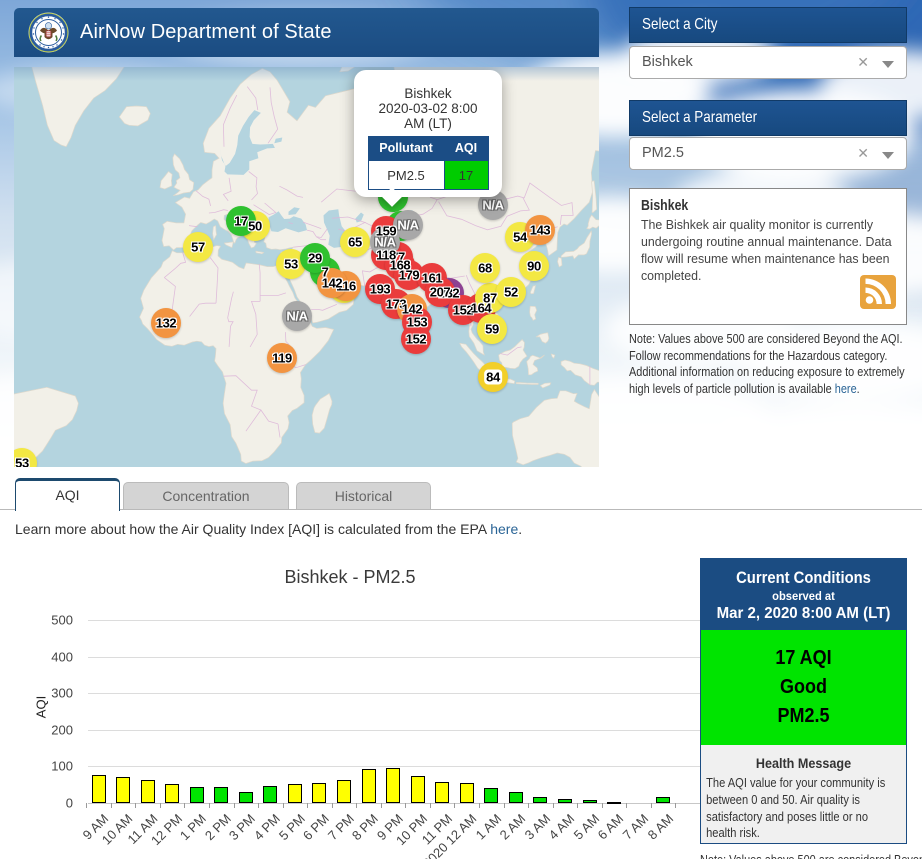  I want to click on current-conditions-subtitle: observed at, so click(803, 596).